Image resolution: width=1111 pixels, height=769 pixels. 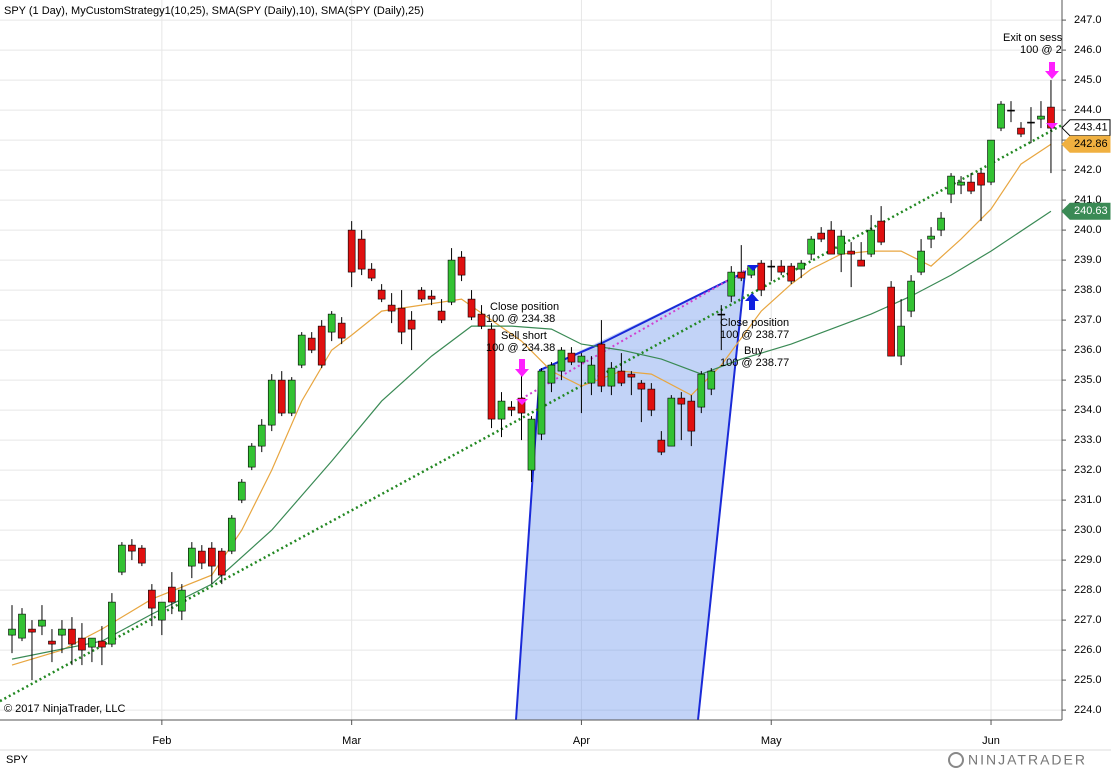 I want to click on y-tick-label: 240.0, so click(x=1088, y=230).